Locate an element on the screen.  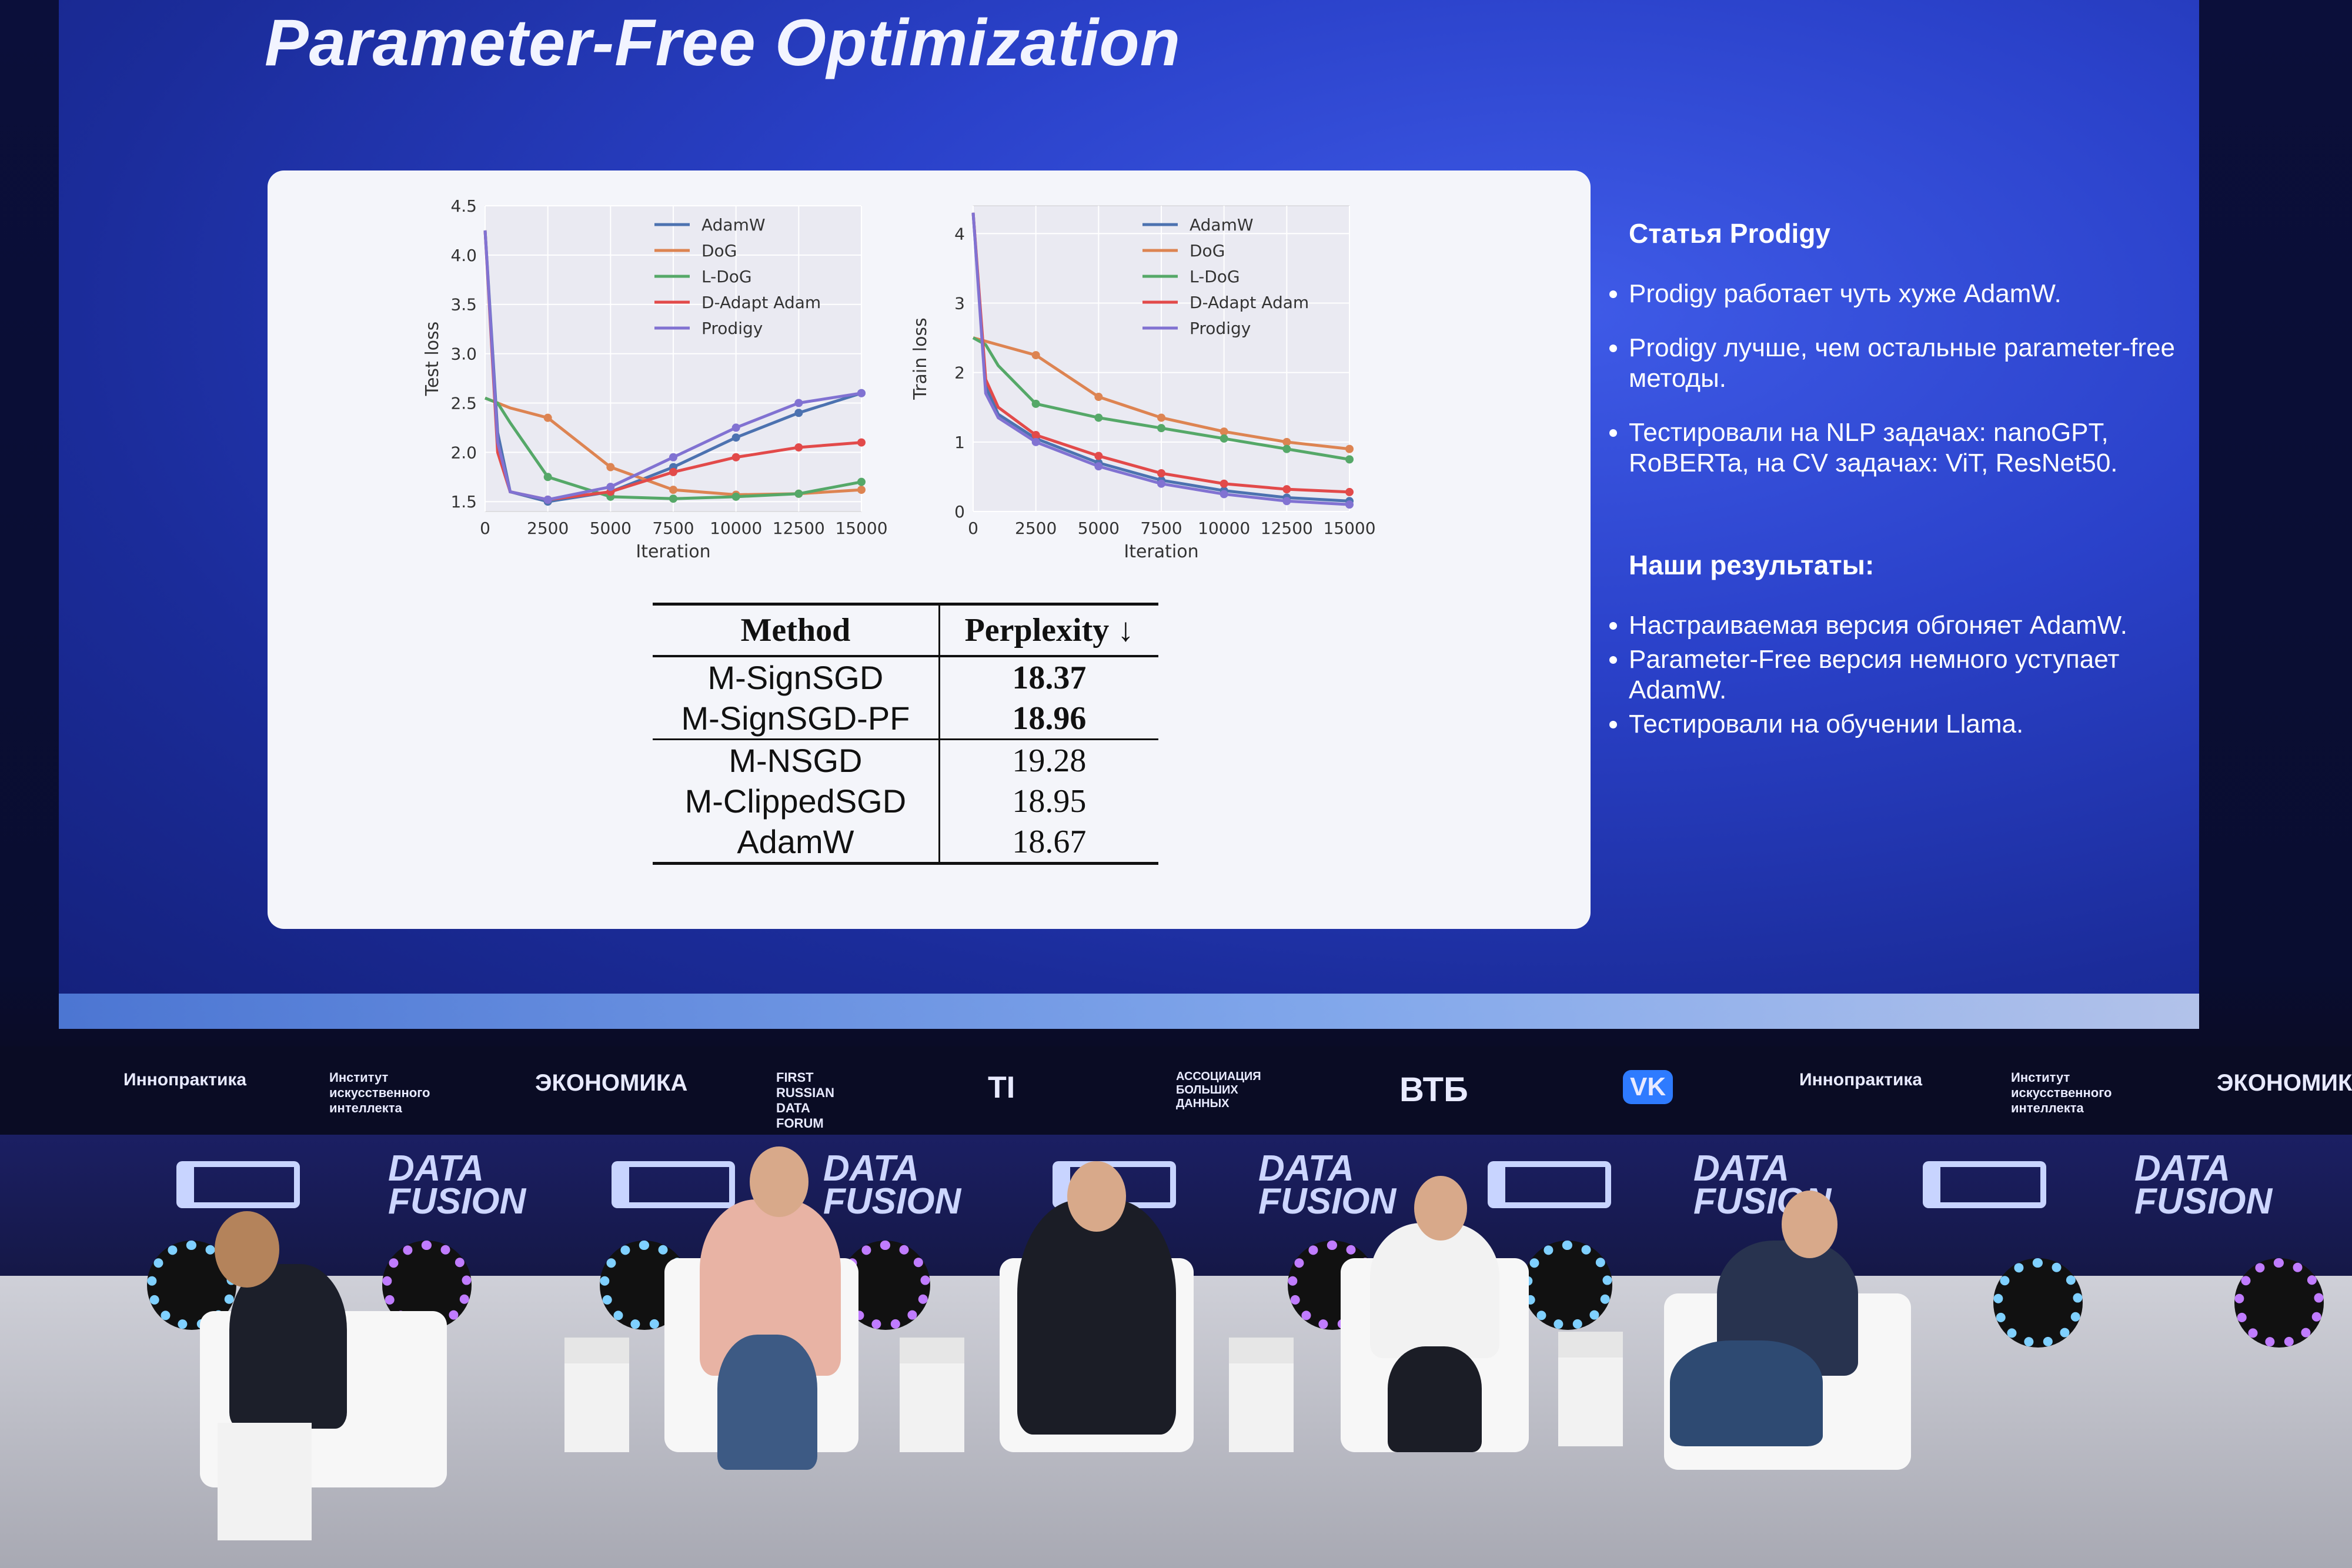
panelist-1-head is located at coordinates (247, 1249).